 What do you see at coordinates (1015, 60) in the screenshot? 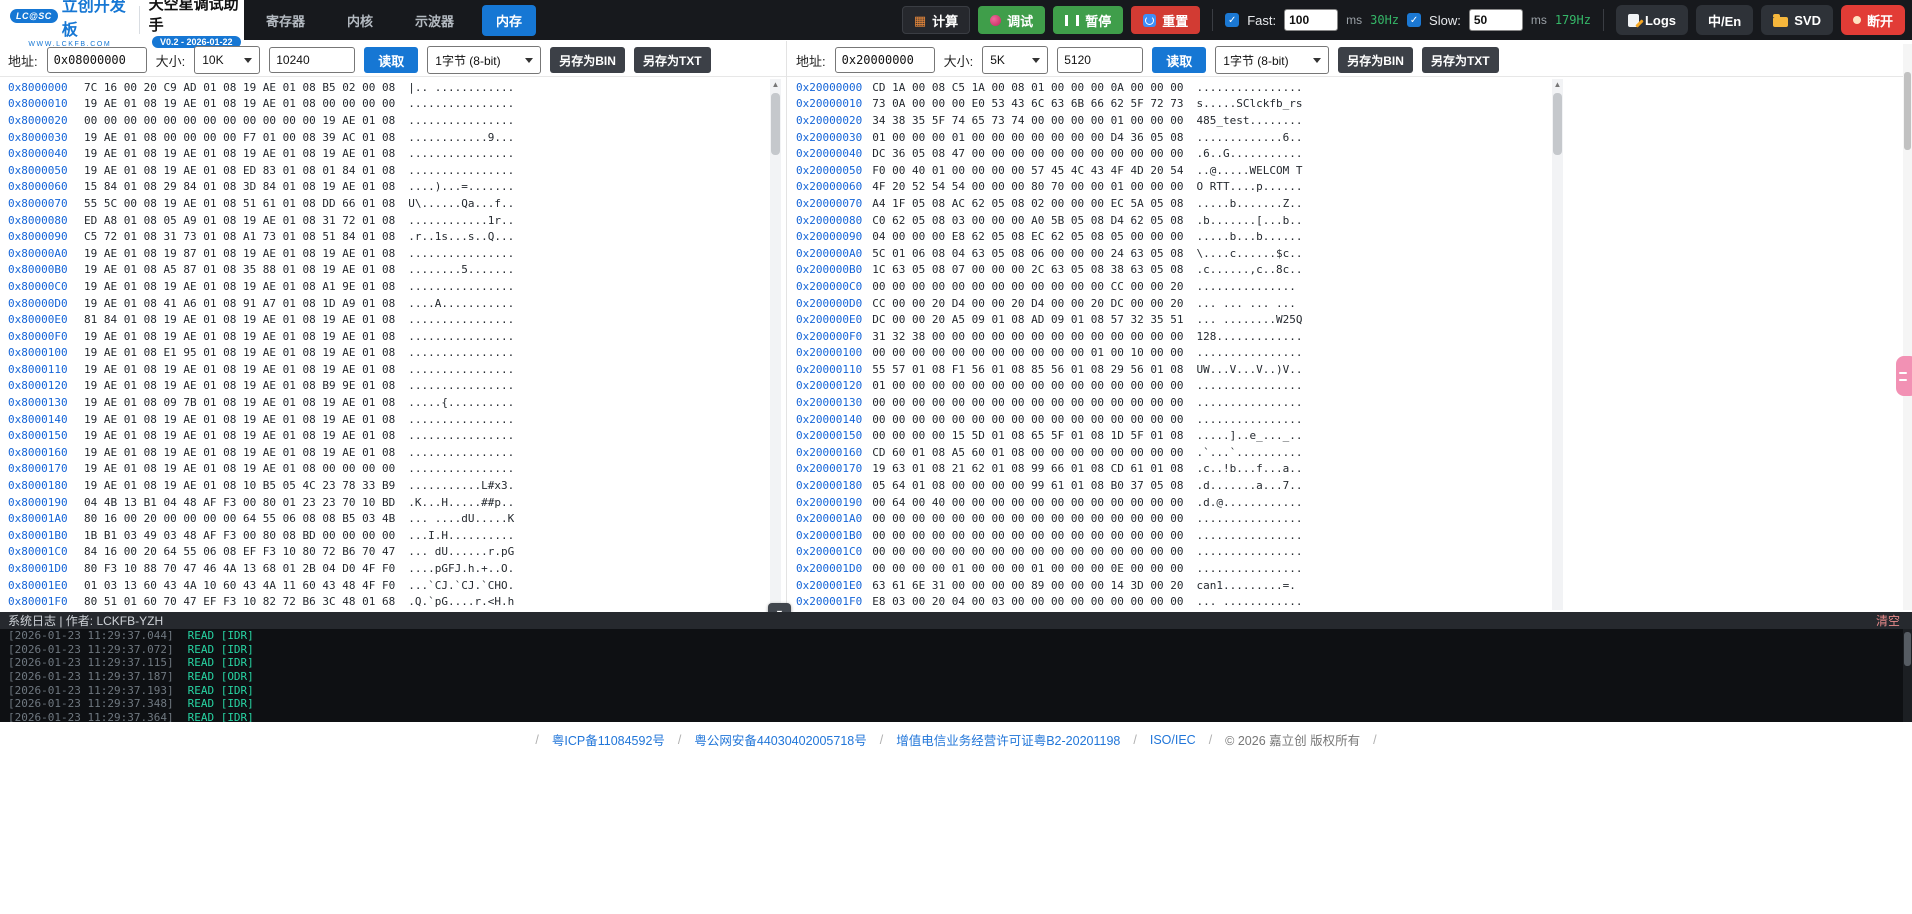
I see `size-preset-select: 5K` at bounding box center [1015, 60].